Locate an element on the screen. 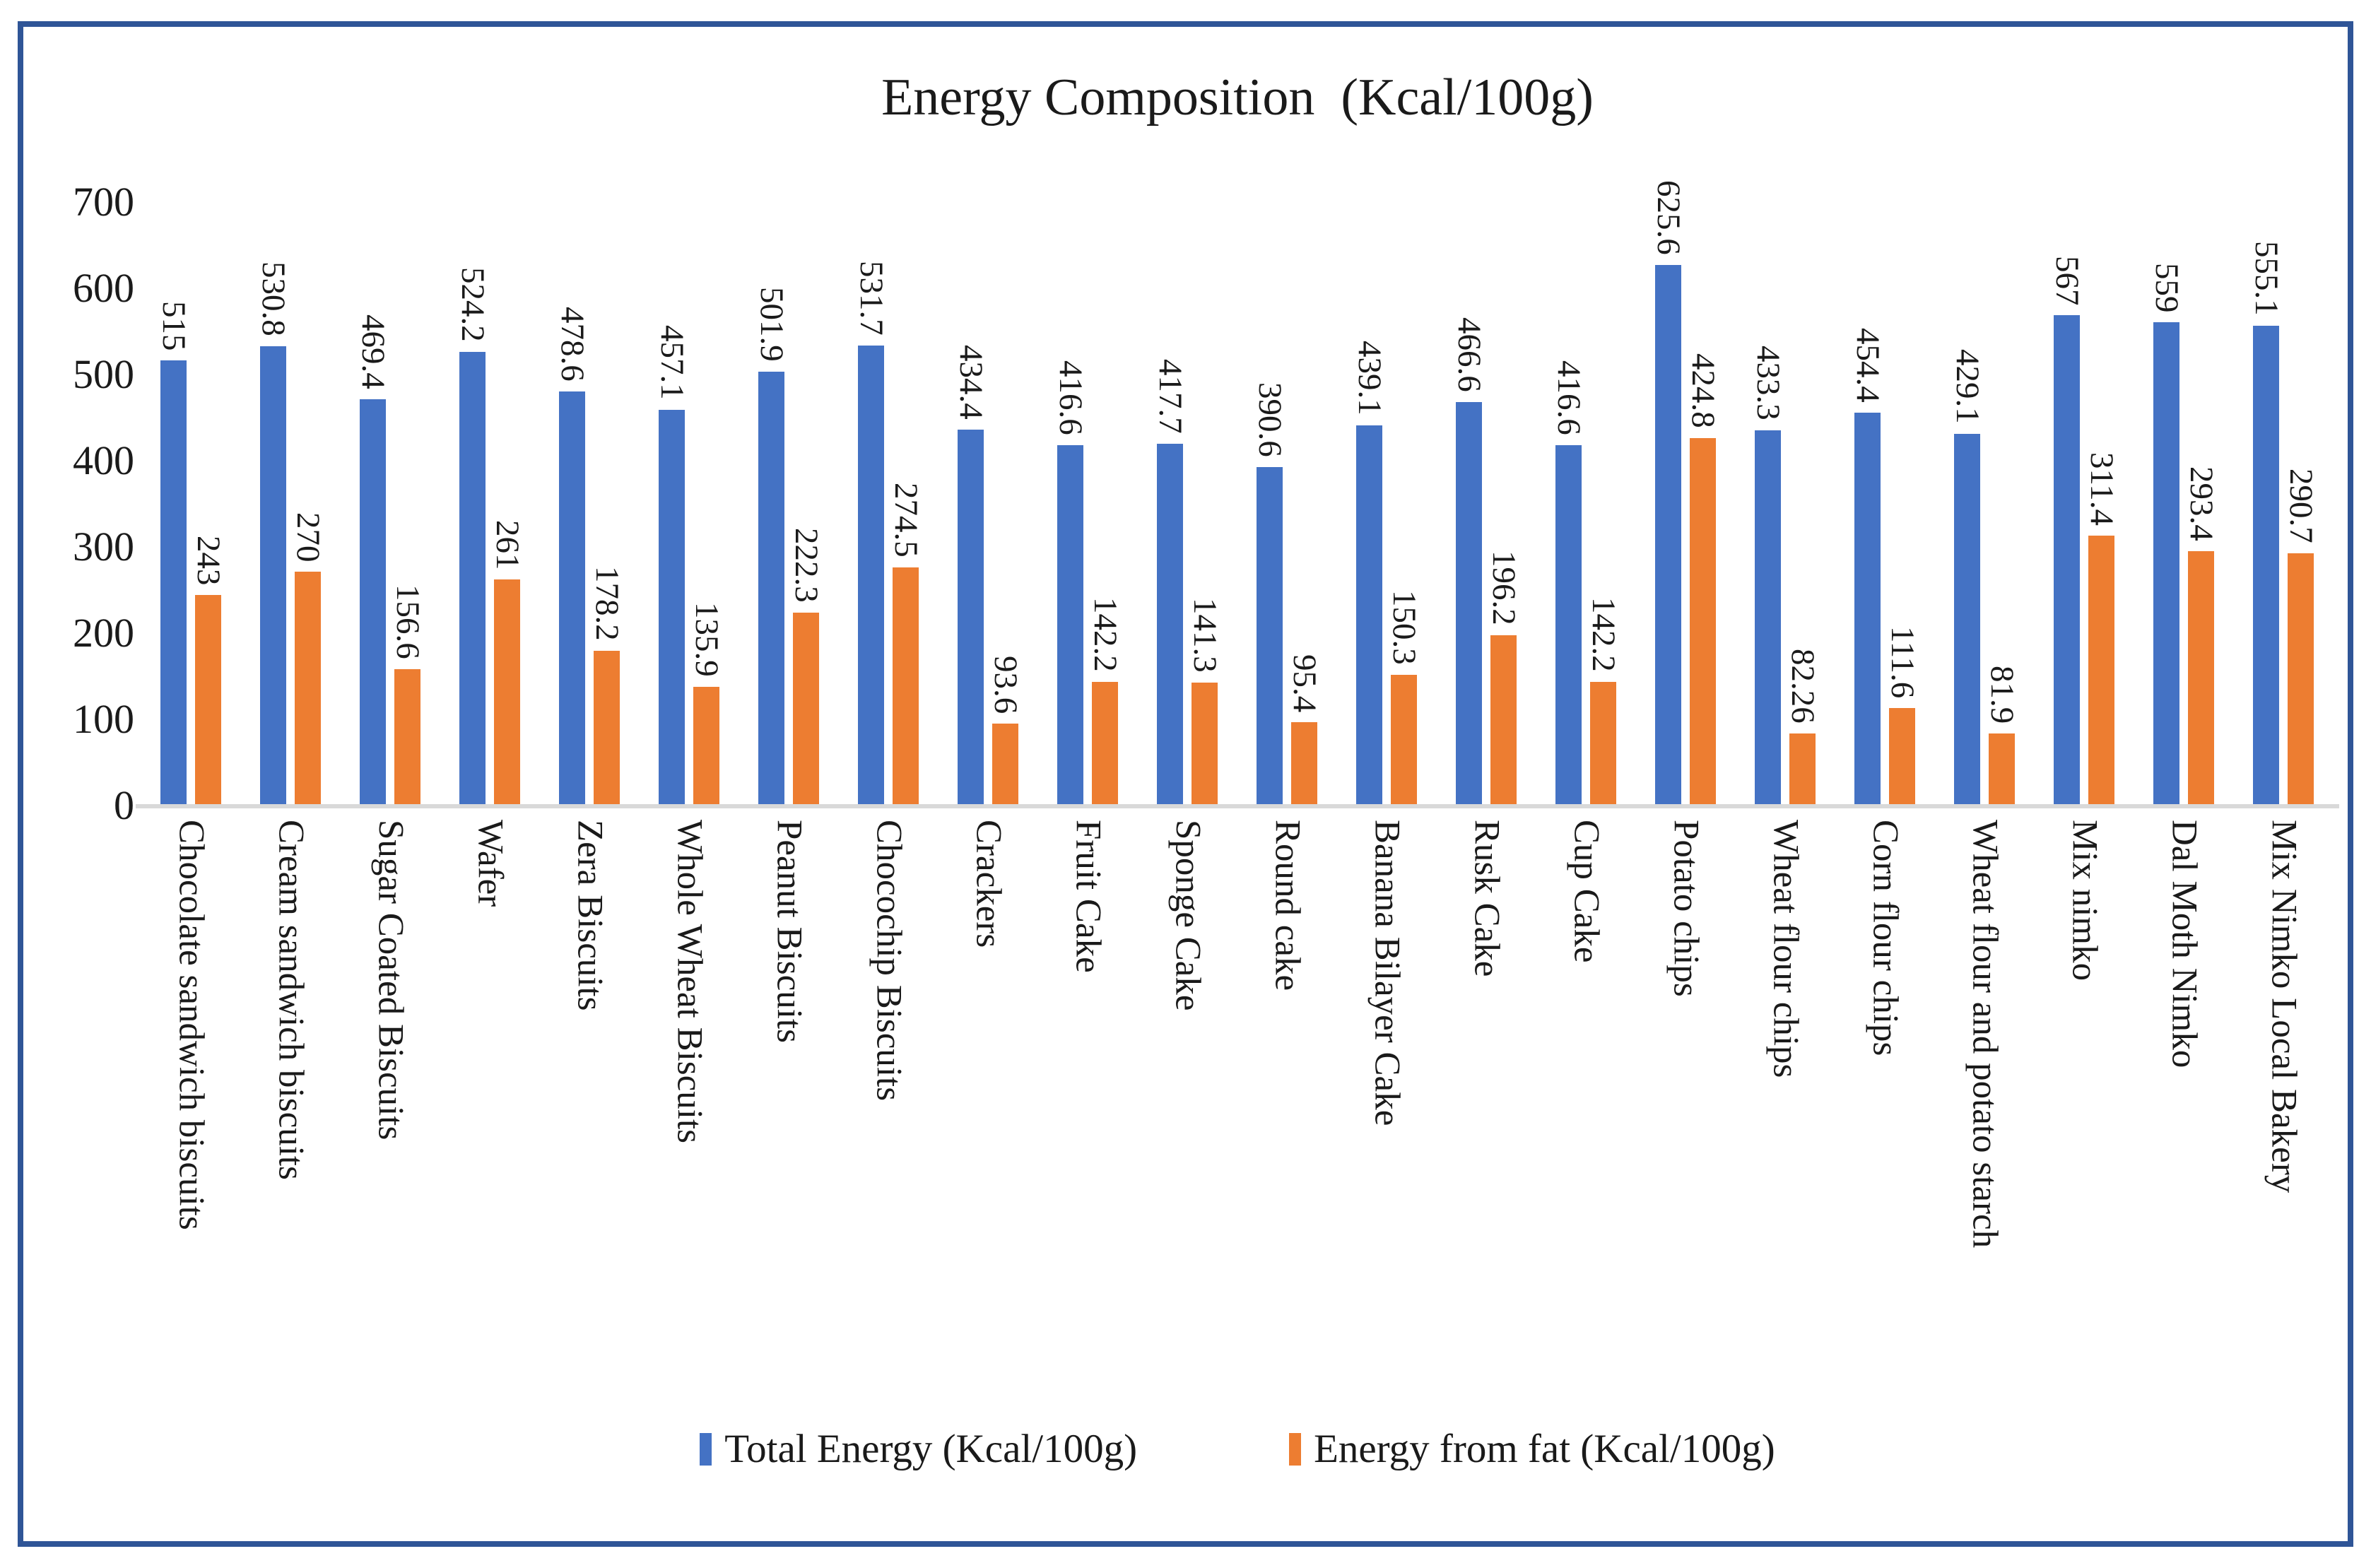 Image resolution: width=2371 pixels, height=1568 pixels. data-value-label: 95.4 is located at coordinates (1305, 683).